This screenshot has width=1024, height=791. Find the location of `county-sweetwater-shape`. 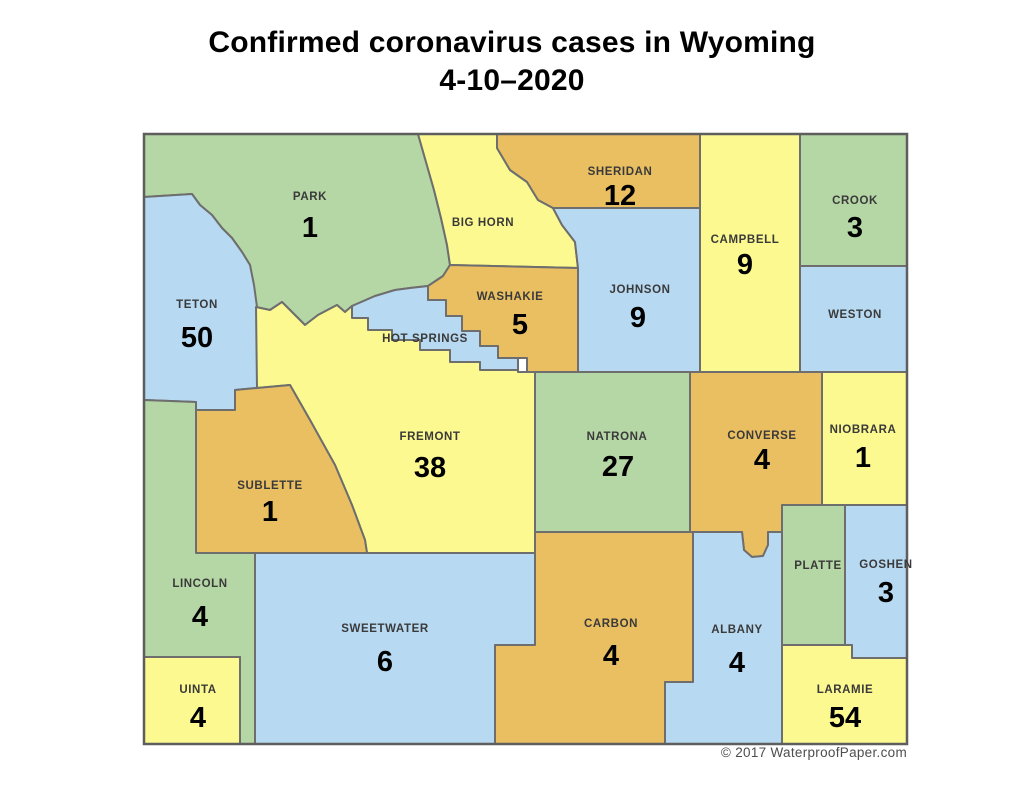

county-sweetwater-shape is located at coordinates (395, 648).